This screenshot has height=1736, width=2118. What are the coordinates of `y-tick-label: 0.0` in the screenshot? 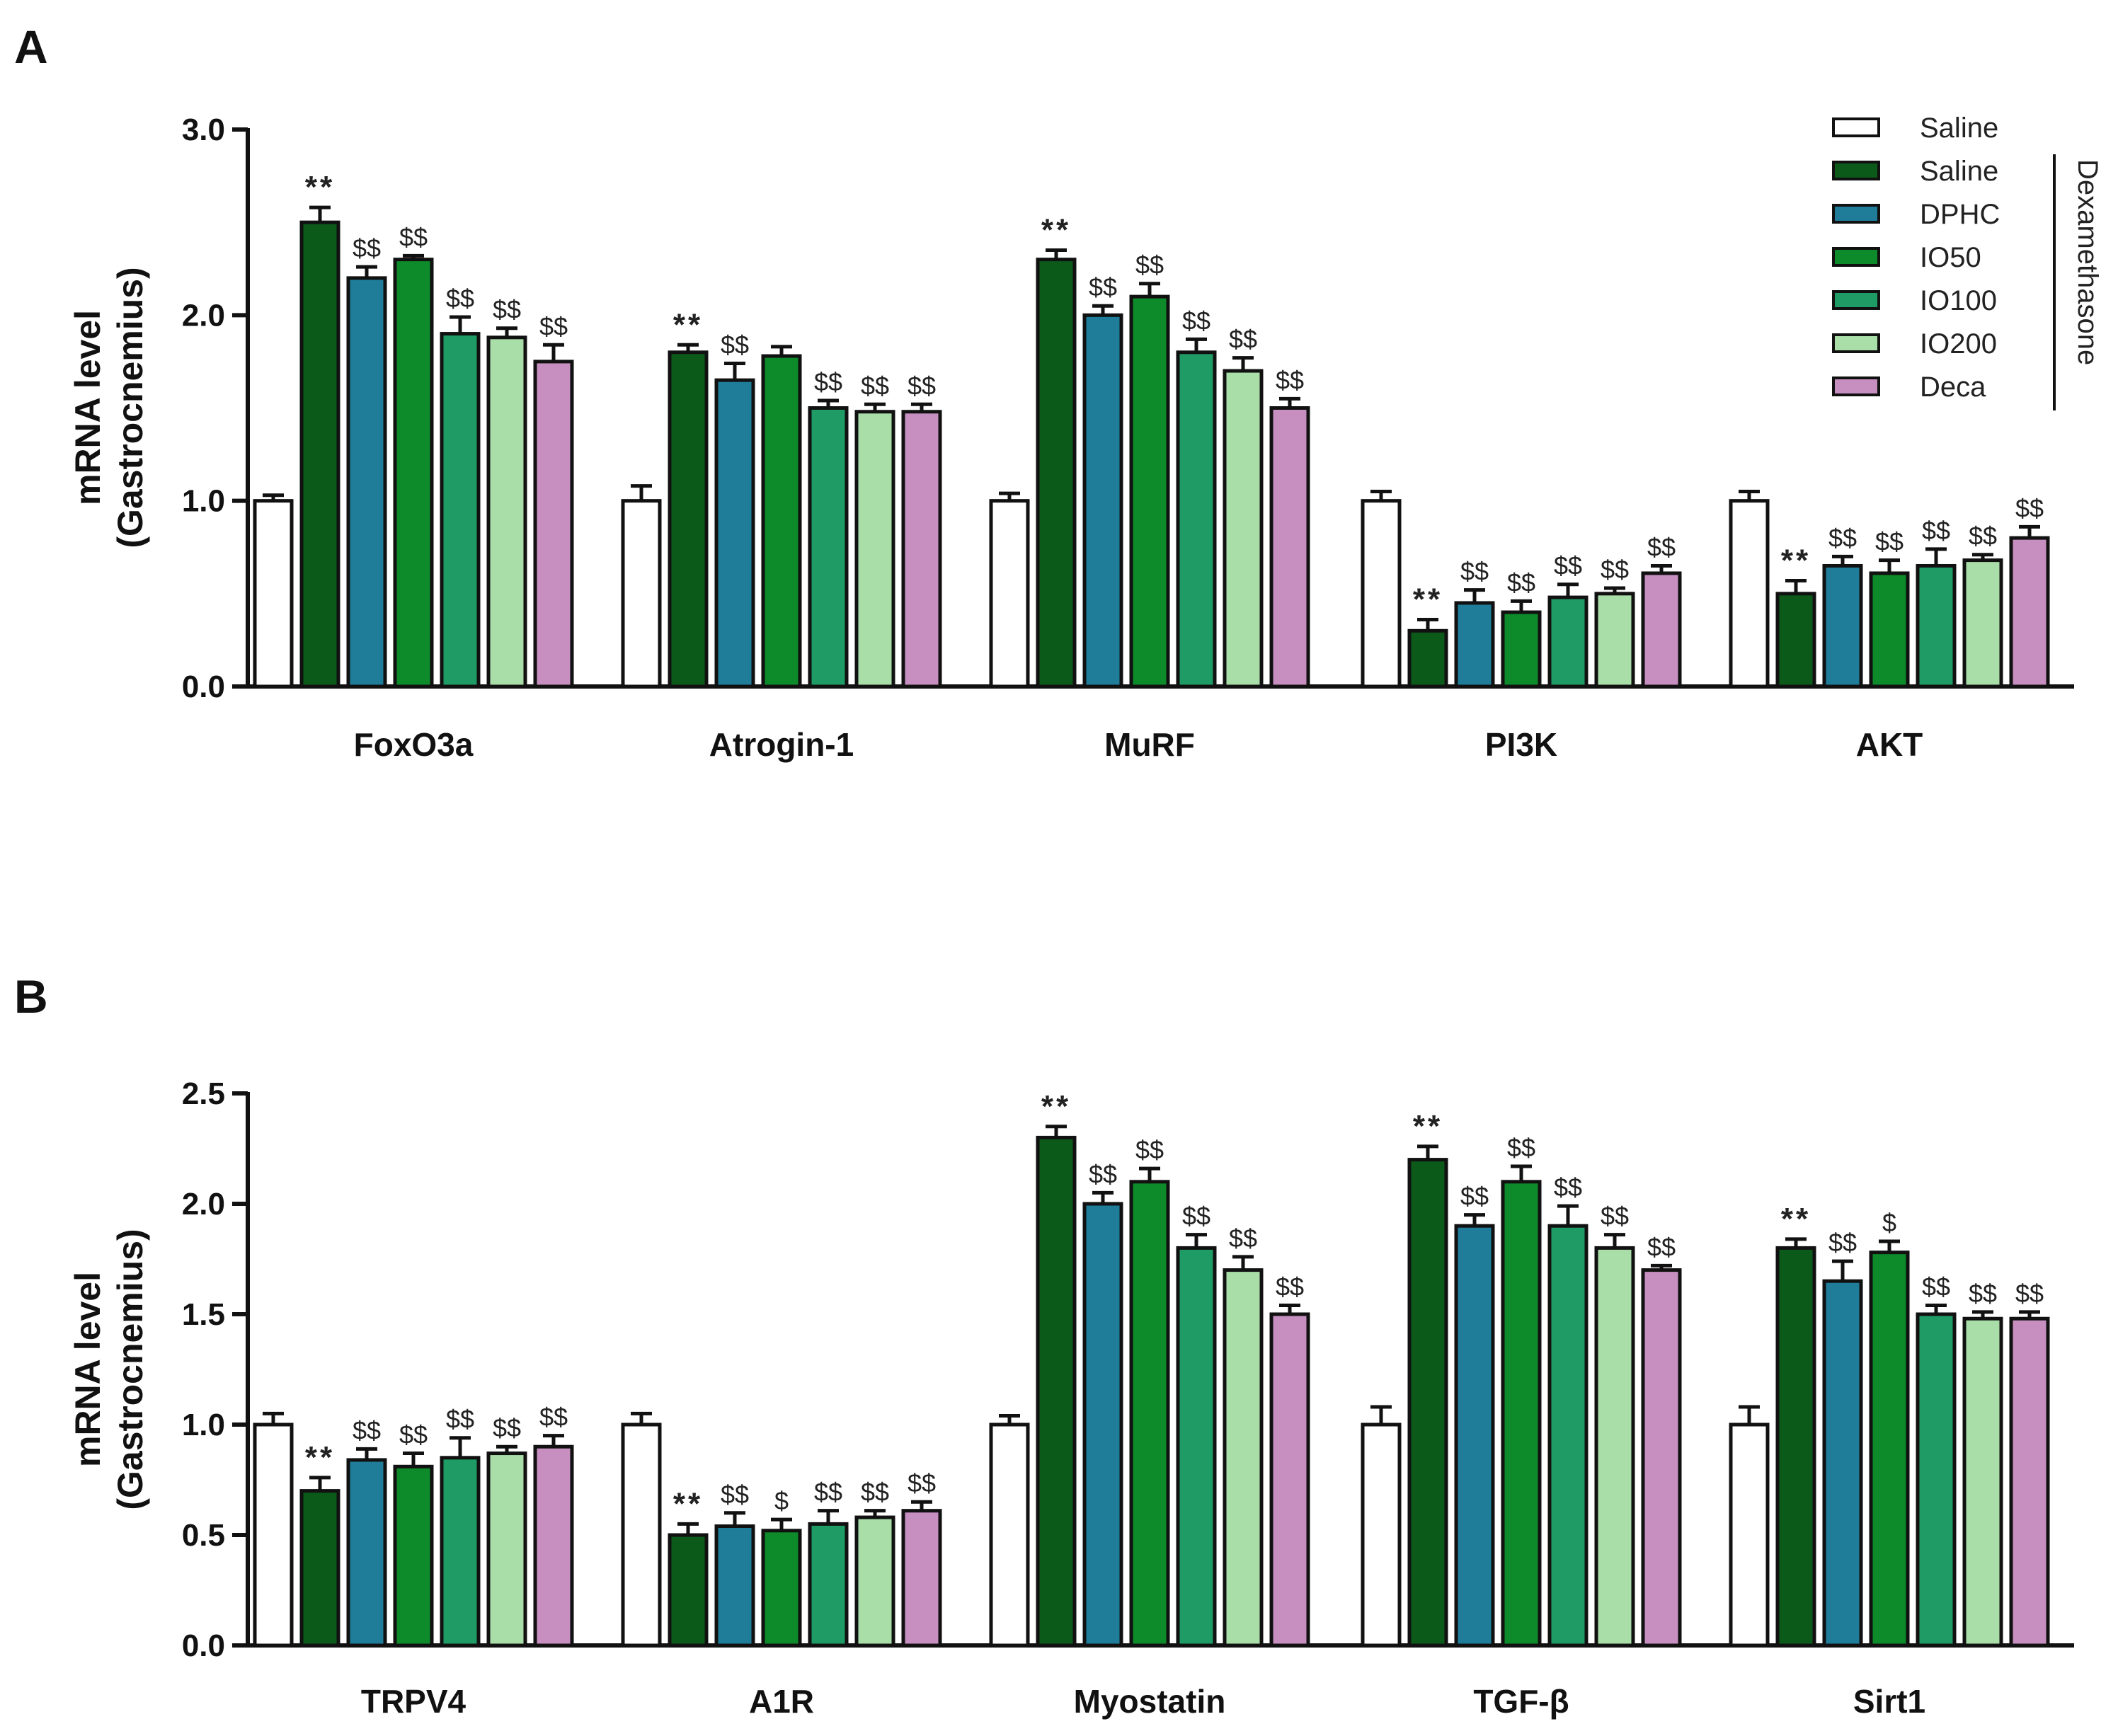 It's located at (203, 687).